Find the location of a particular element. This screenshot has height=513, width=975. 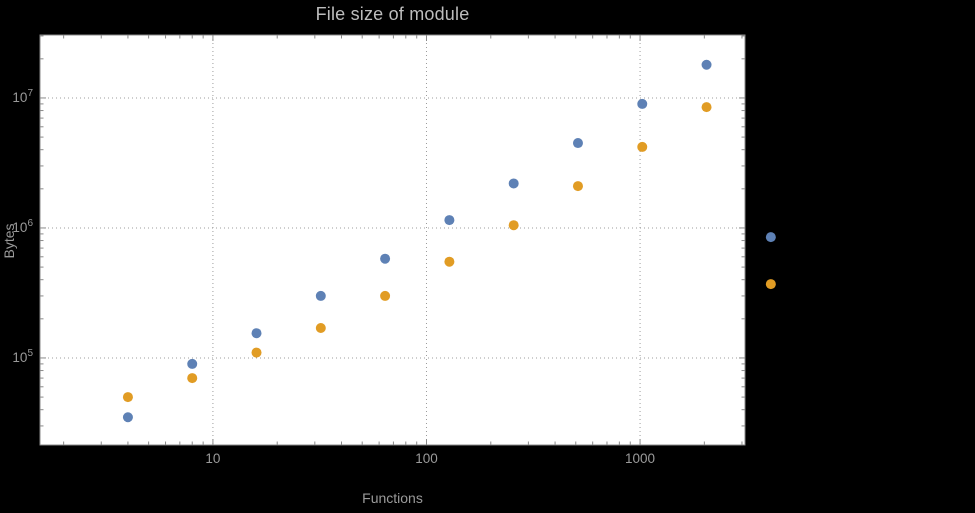

x-tick-label: 100 is located at coordinates (426, 458).